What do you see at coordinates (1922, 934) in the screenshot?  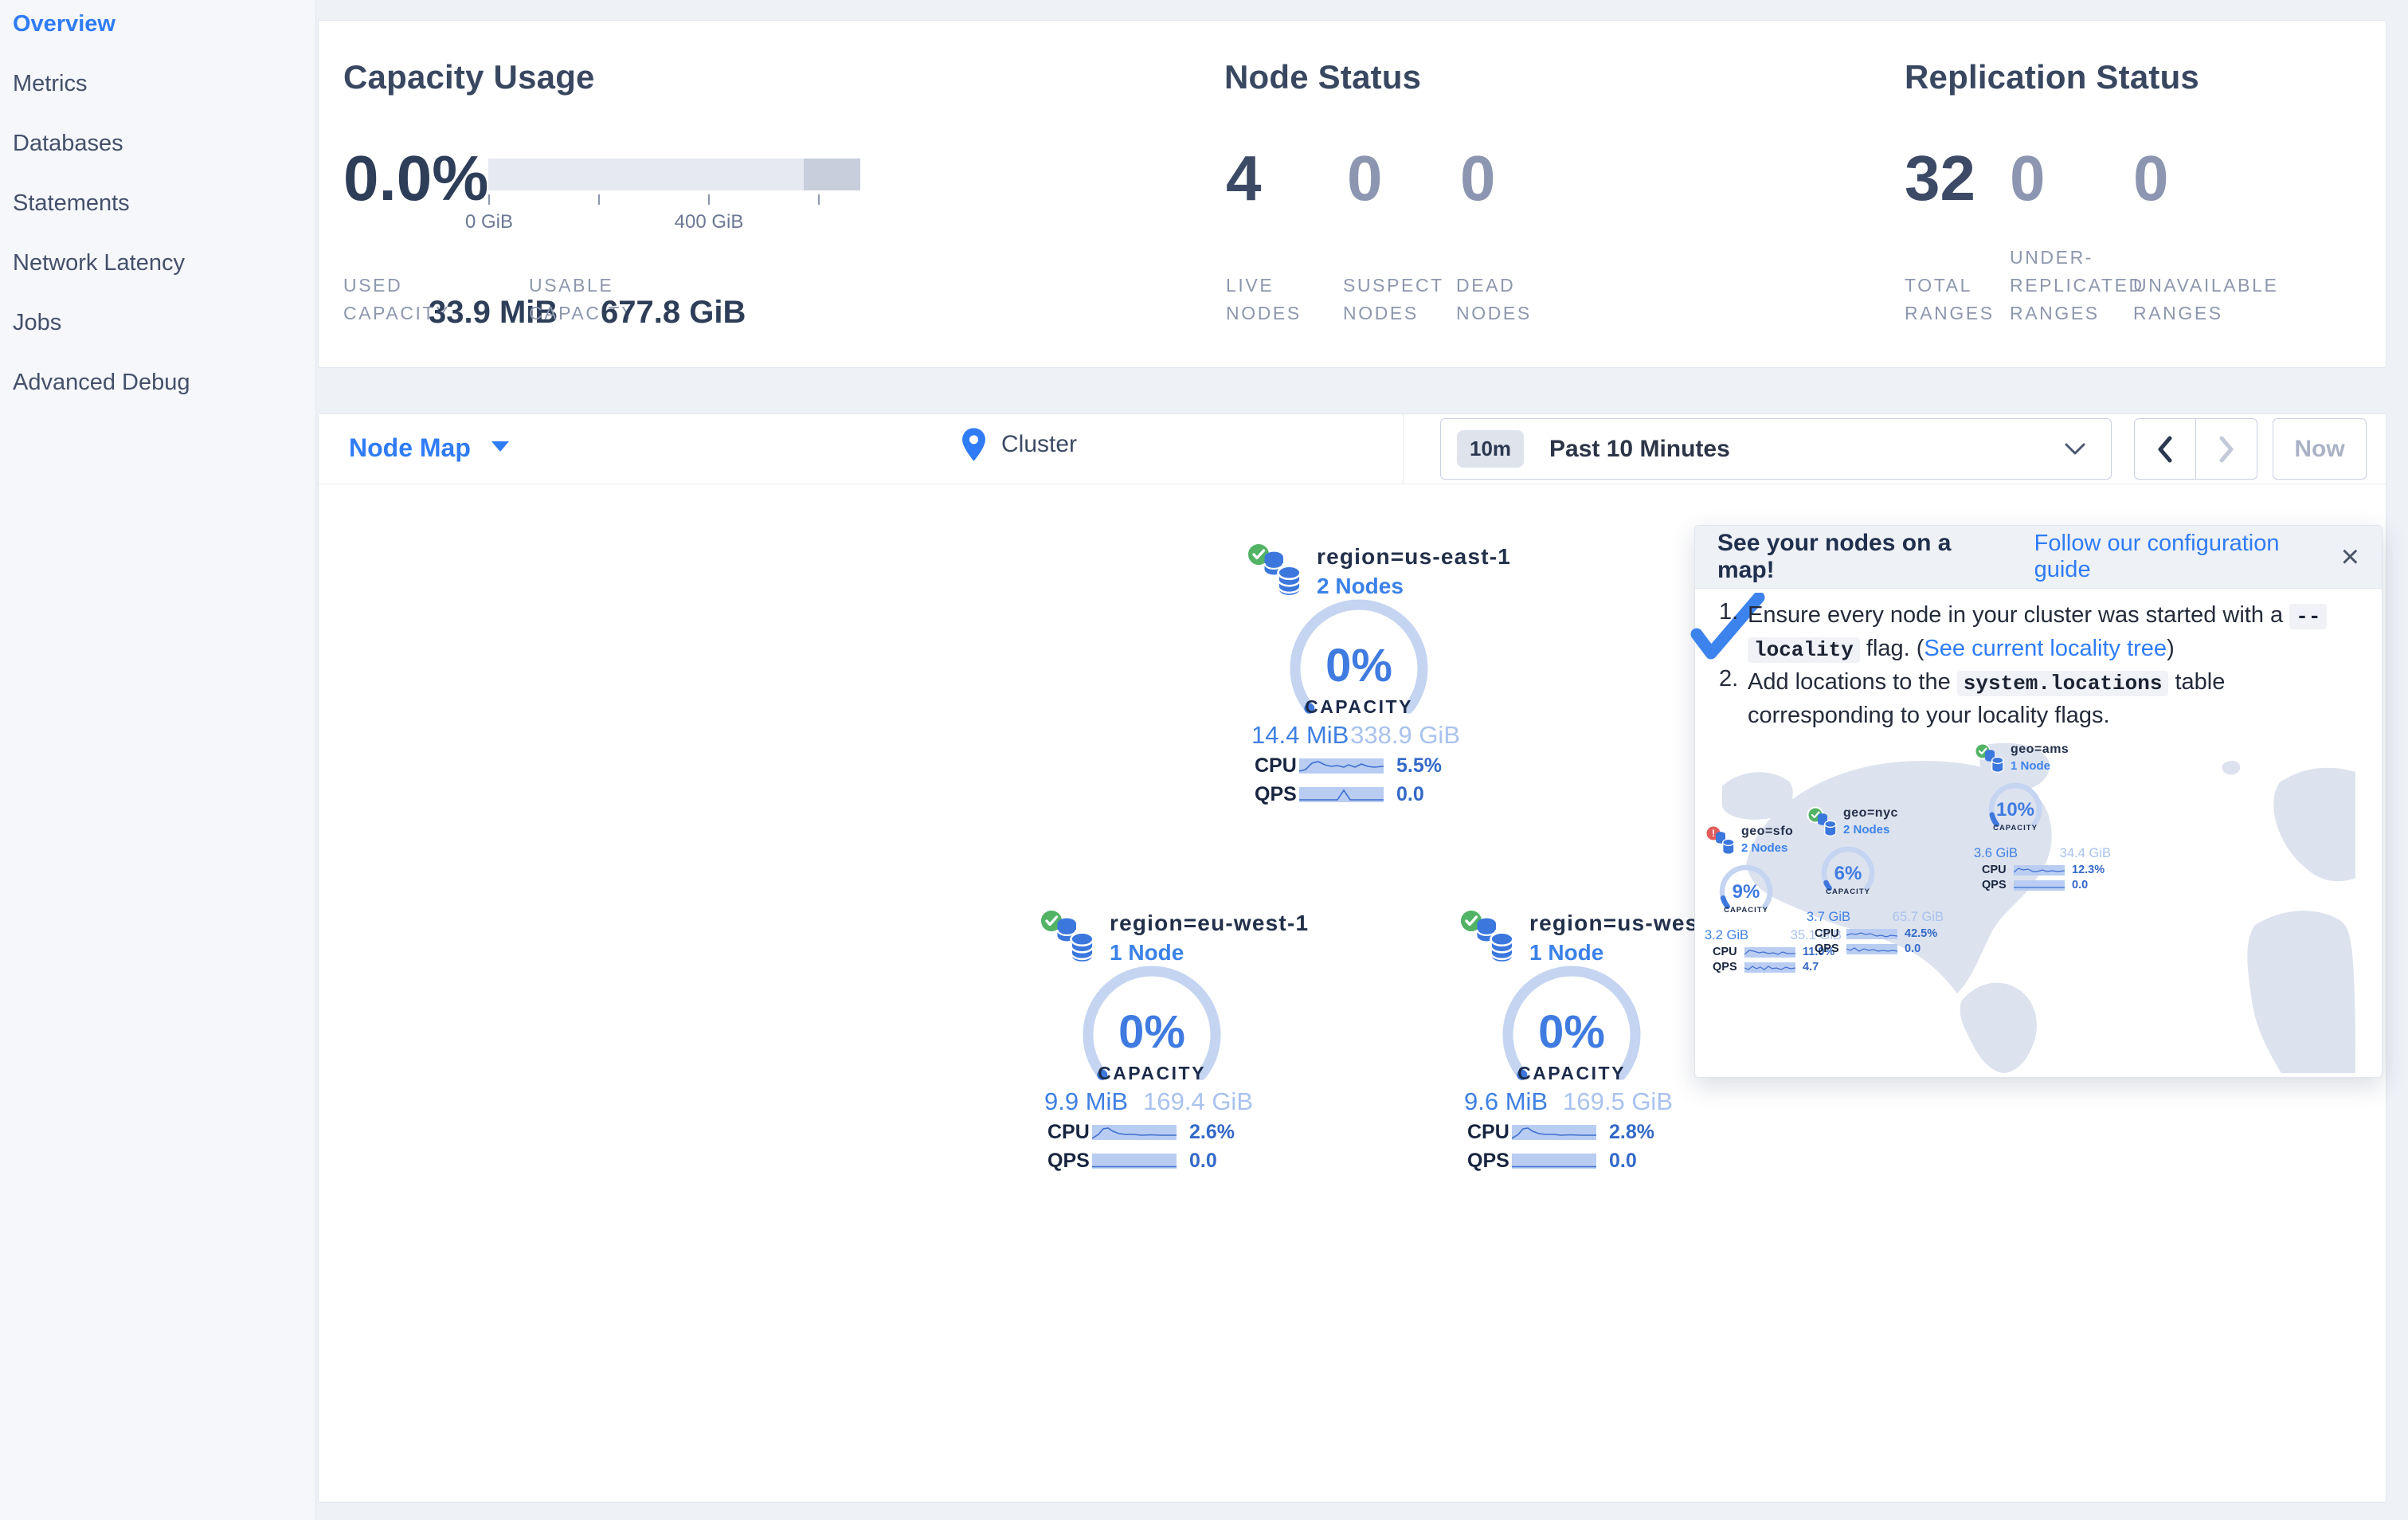 I see `cpu-value: 42.5%` at bounding box center [1922, 934].